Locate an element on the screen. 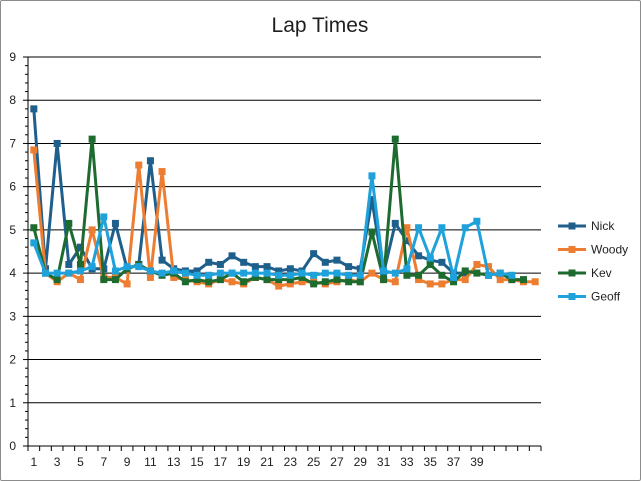 The height and width of the screenshot is (481, 641). x-tick-label: 15 is located at coordinates (197, 462).